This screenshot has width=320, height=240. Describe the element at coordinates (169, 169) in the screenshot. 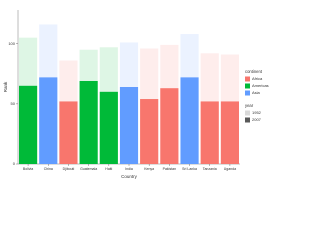

I see `x-tick-label: Pakistan` at that location.